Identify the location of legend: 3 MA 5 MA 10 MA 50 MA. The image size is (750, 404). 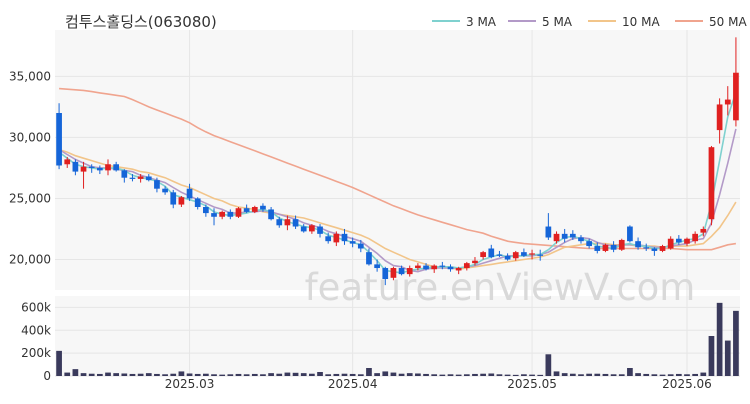
(589, 22).